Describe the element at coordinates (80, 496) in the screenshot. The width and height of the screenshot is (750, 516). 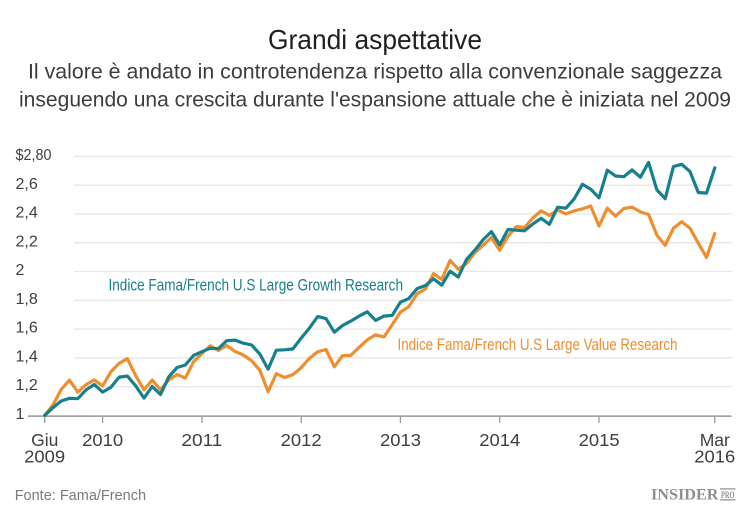
I see `svg-text: Fonte: Fama/French` at that location.